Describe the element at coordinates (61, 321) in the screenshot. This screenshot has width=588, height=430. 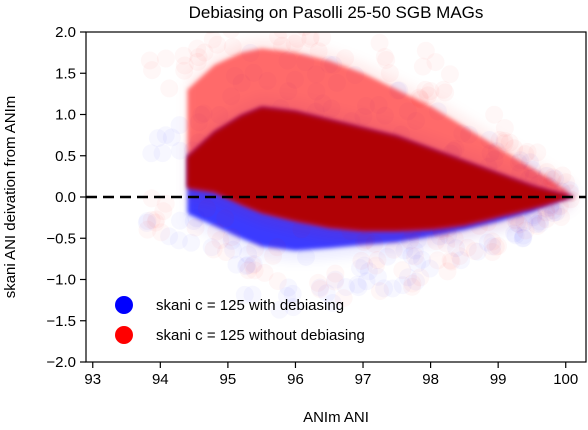
I see `y-tick-label: −1.5` at that location.